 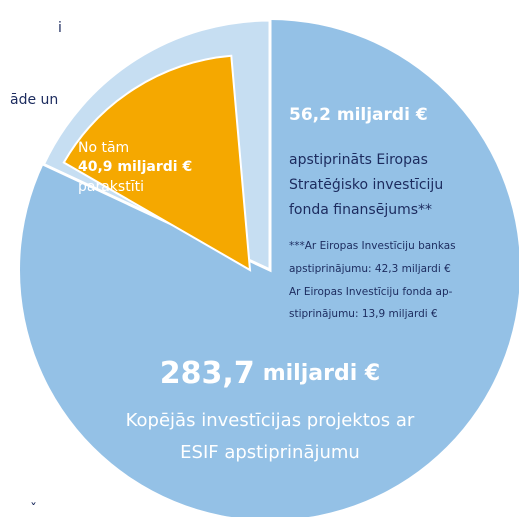 What do you see at coordinates (372, 246) in the screenshot?
I see `efsi-note: ***Ar Eiropas Investīciju bankas` at bounding box center [372, 246].